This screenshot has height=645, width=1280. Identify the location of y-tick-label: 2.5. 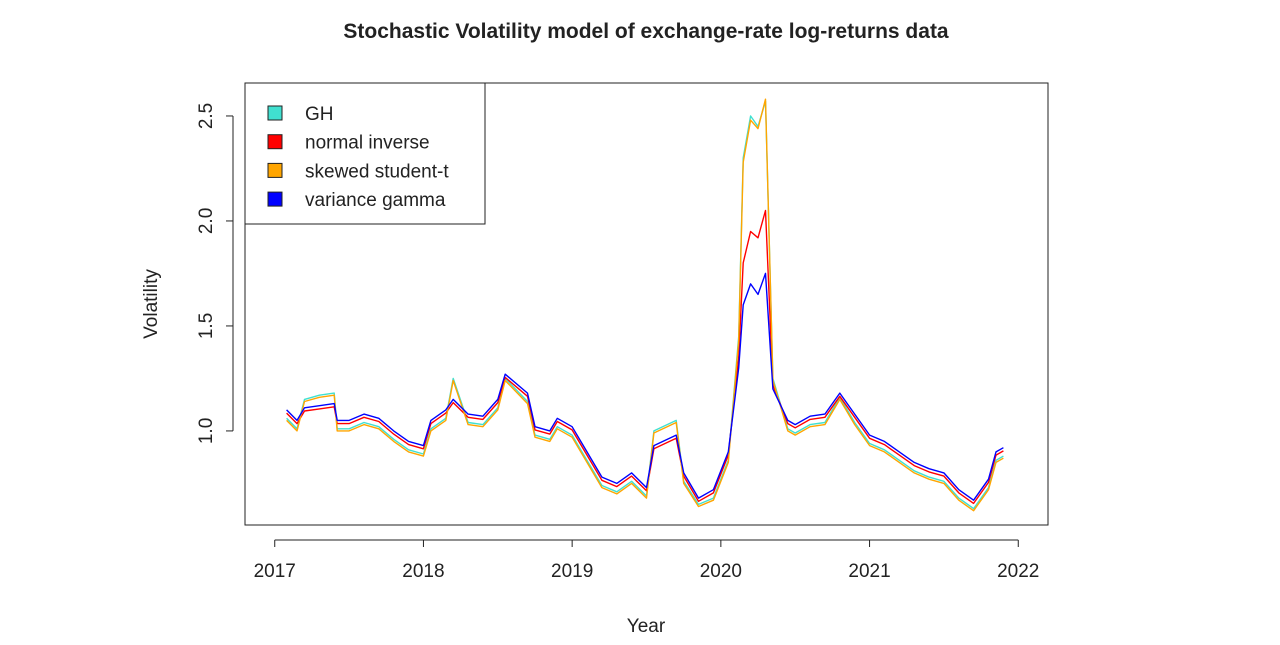
(206, 116).